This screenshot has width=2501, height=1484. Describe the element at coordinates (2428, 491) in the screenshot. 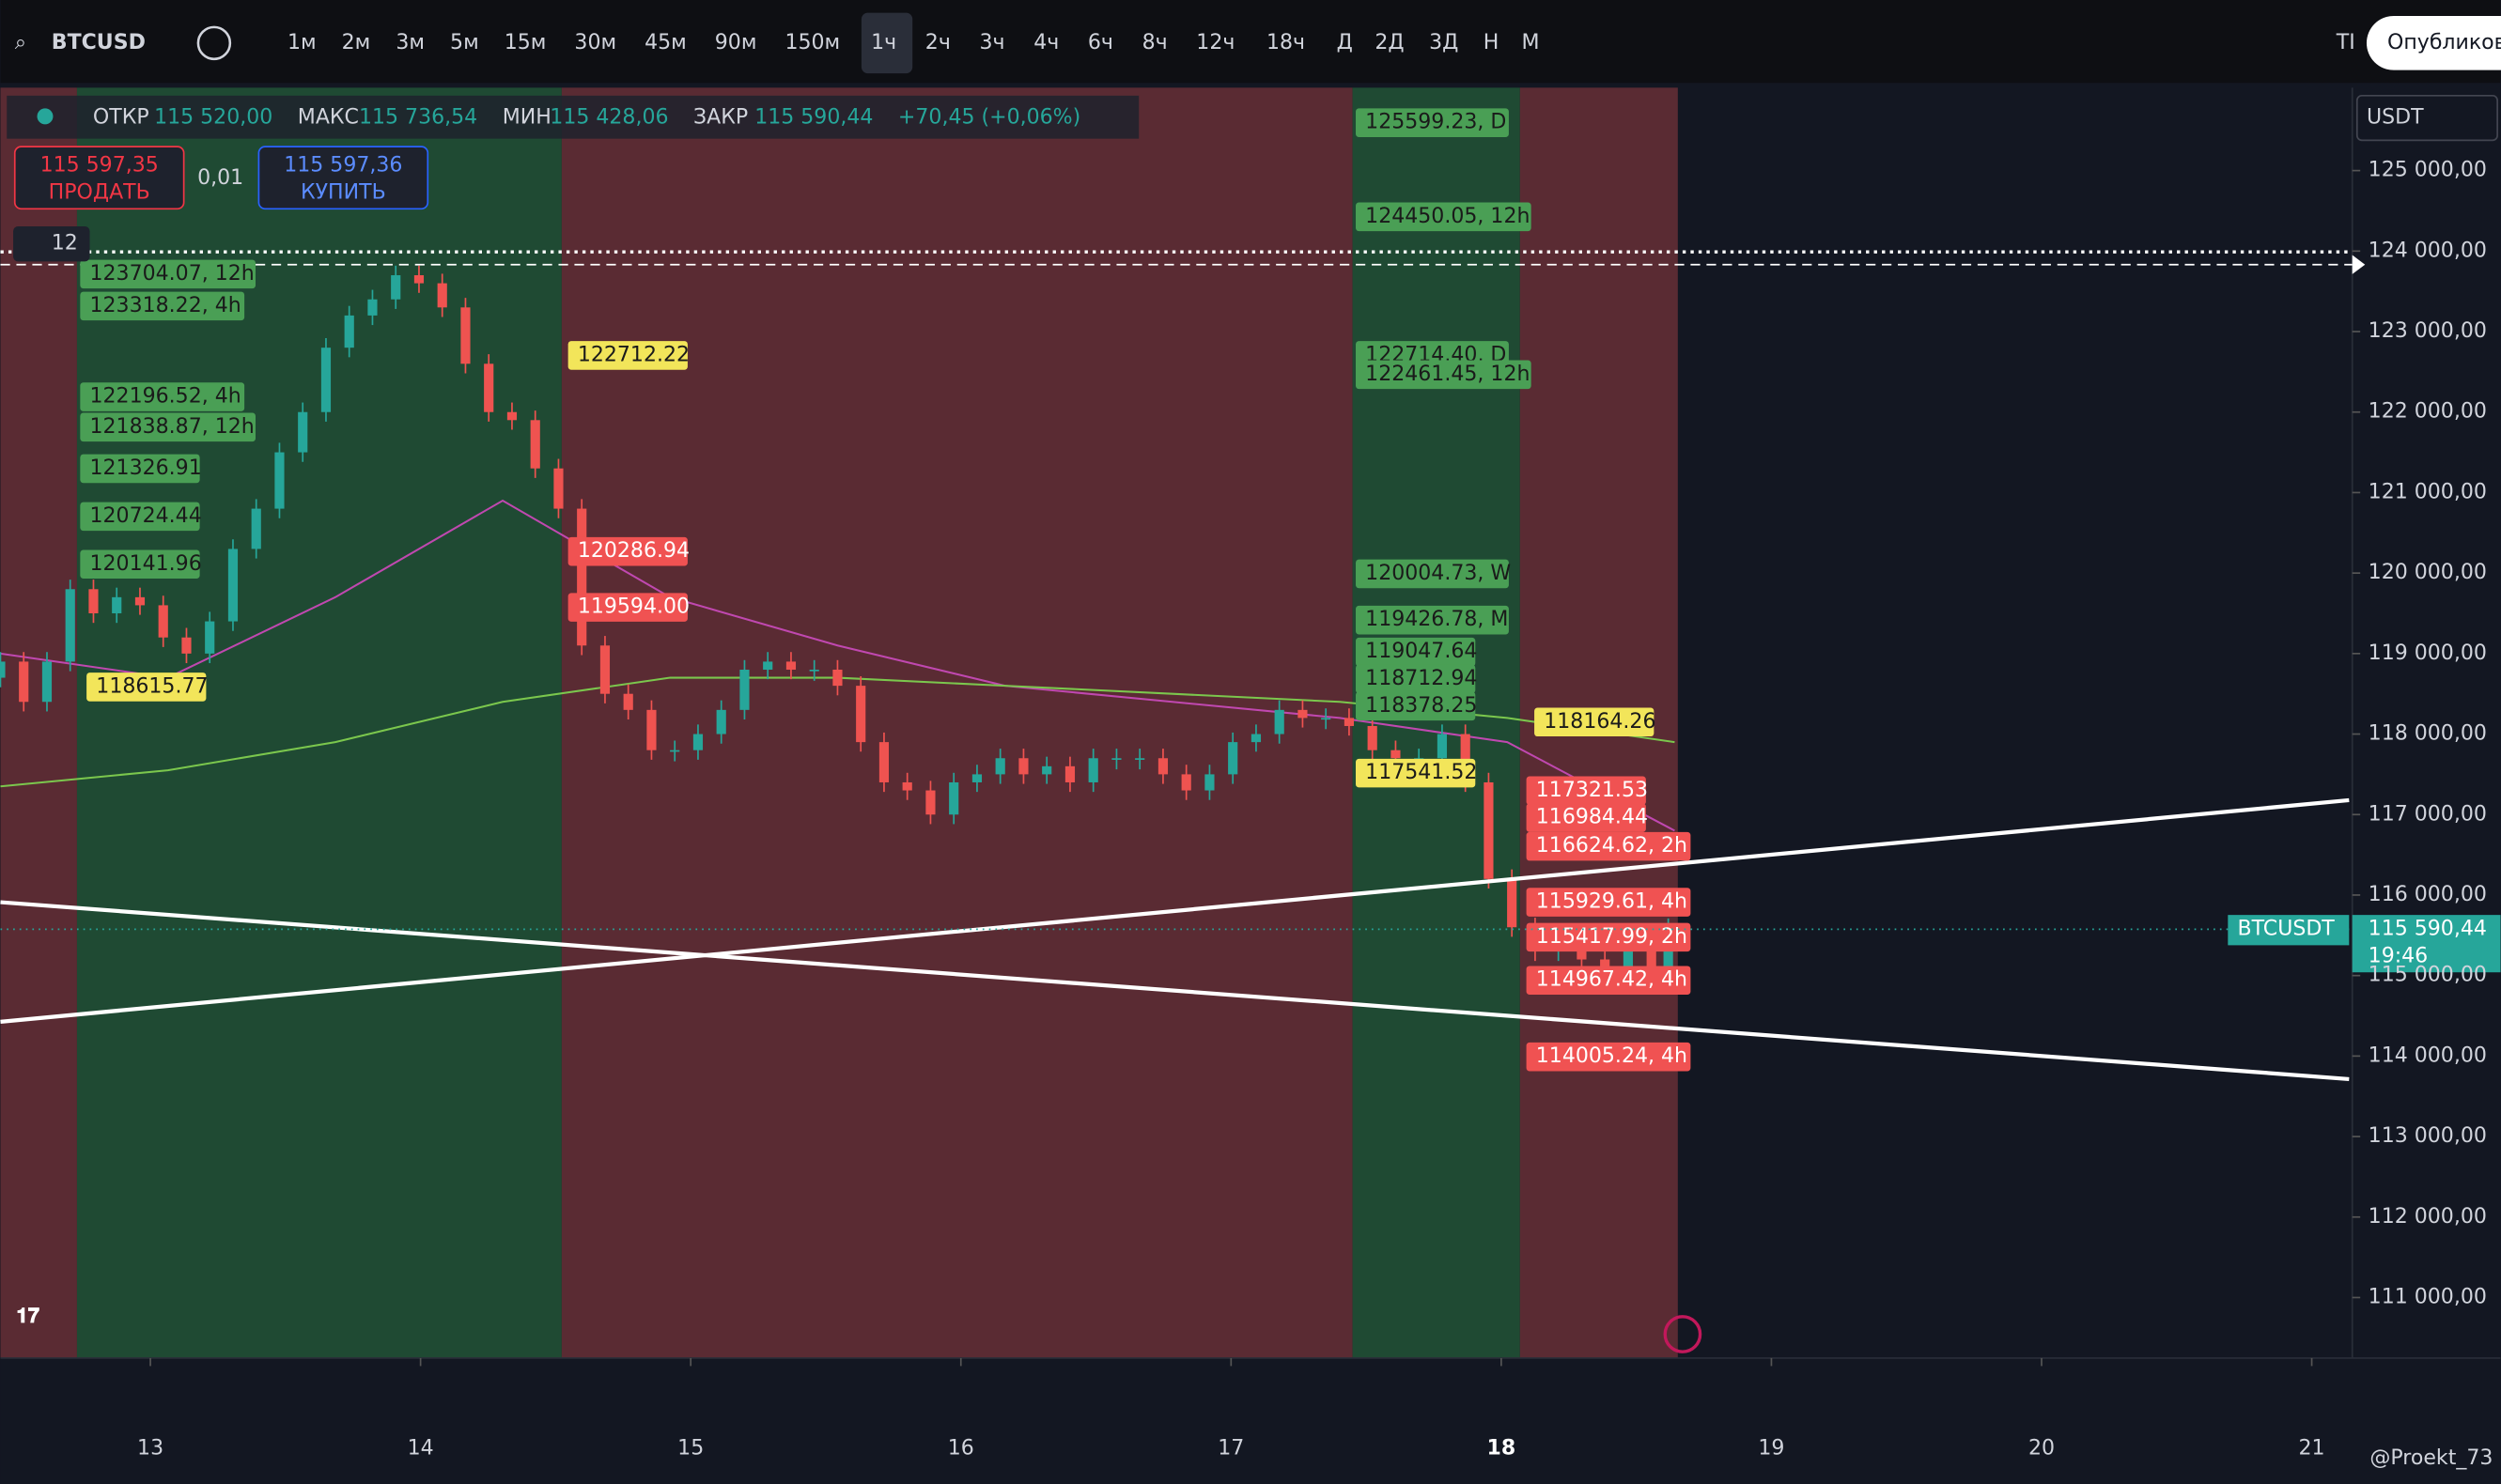

I see `y-tick-label: 121 000,00` at that location.